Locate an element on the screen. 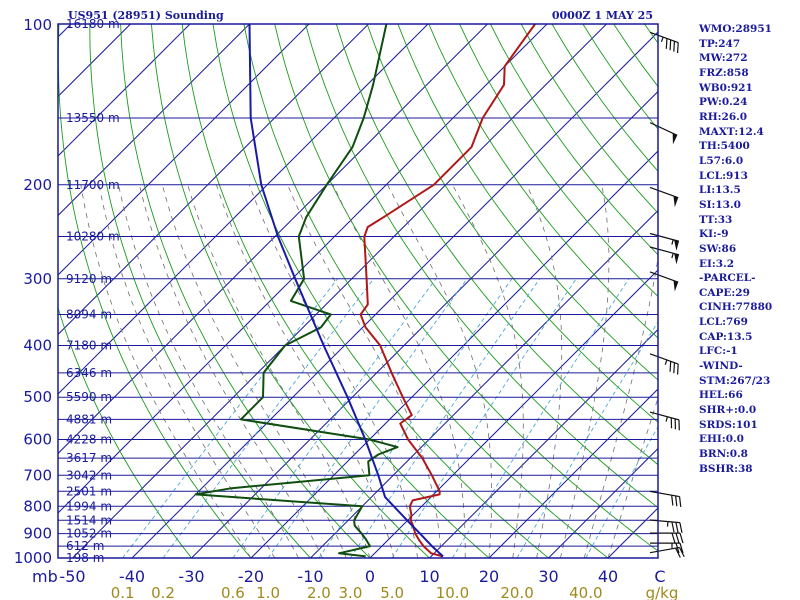 The image size is (800, 600). index-value: TH:5400 is located at coordinates (724, 146).